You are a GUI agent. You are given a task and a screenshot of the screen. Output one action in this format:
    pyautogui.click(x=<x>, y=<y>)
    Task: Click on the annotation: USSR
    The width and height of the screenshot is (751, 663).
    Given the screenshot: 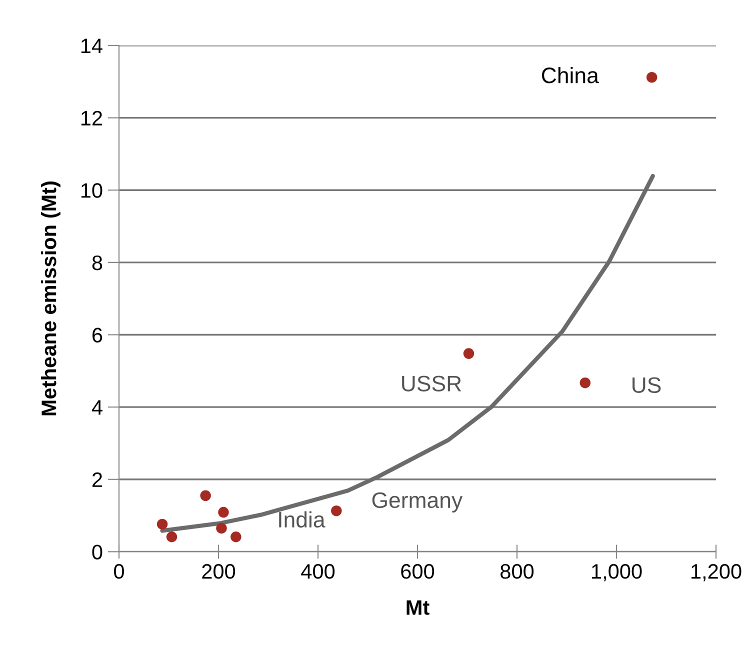 What is the action you would take?
    pyautogui.click(x=432, y=384)
    